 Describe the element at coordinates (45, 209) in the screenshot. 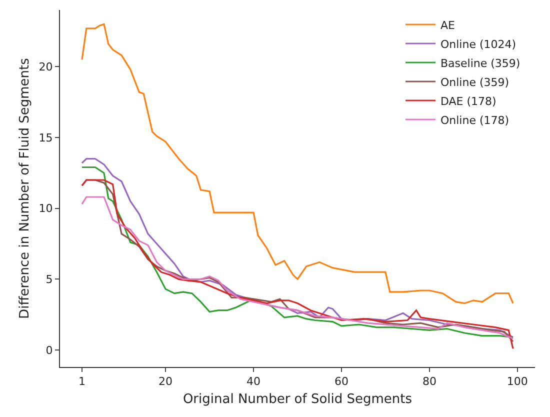

I see `y-tick-label: 10` at that location.